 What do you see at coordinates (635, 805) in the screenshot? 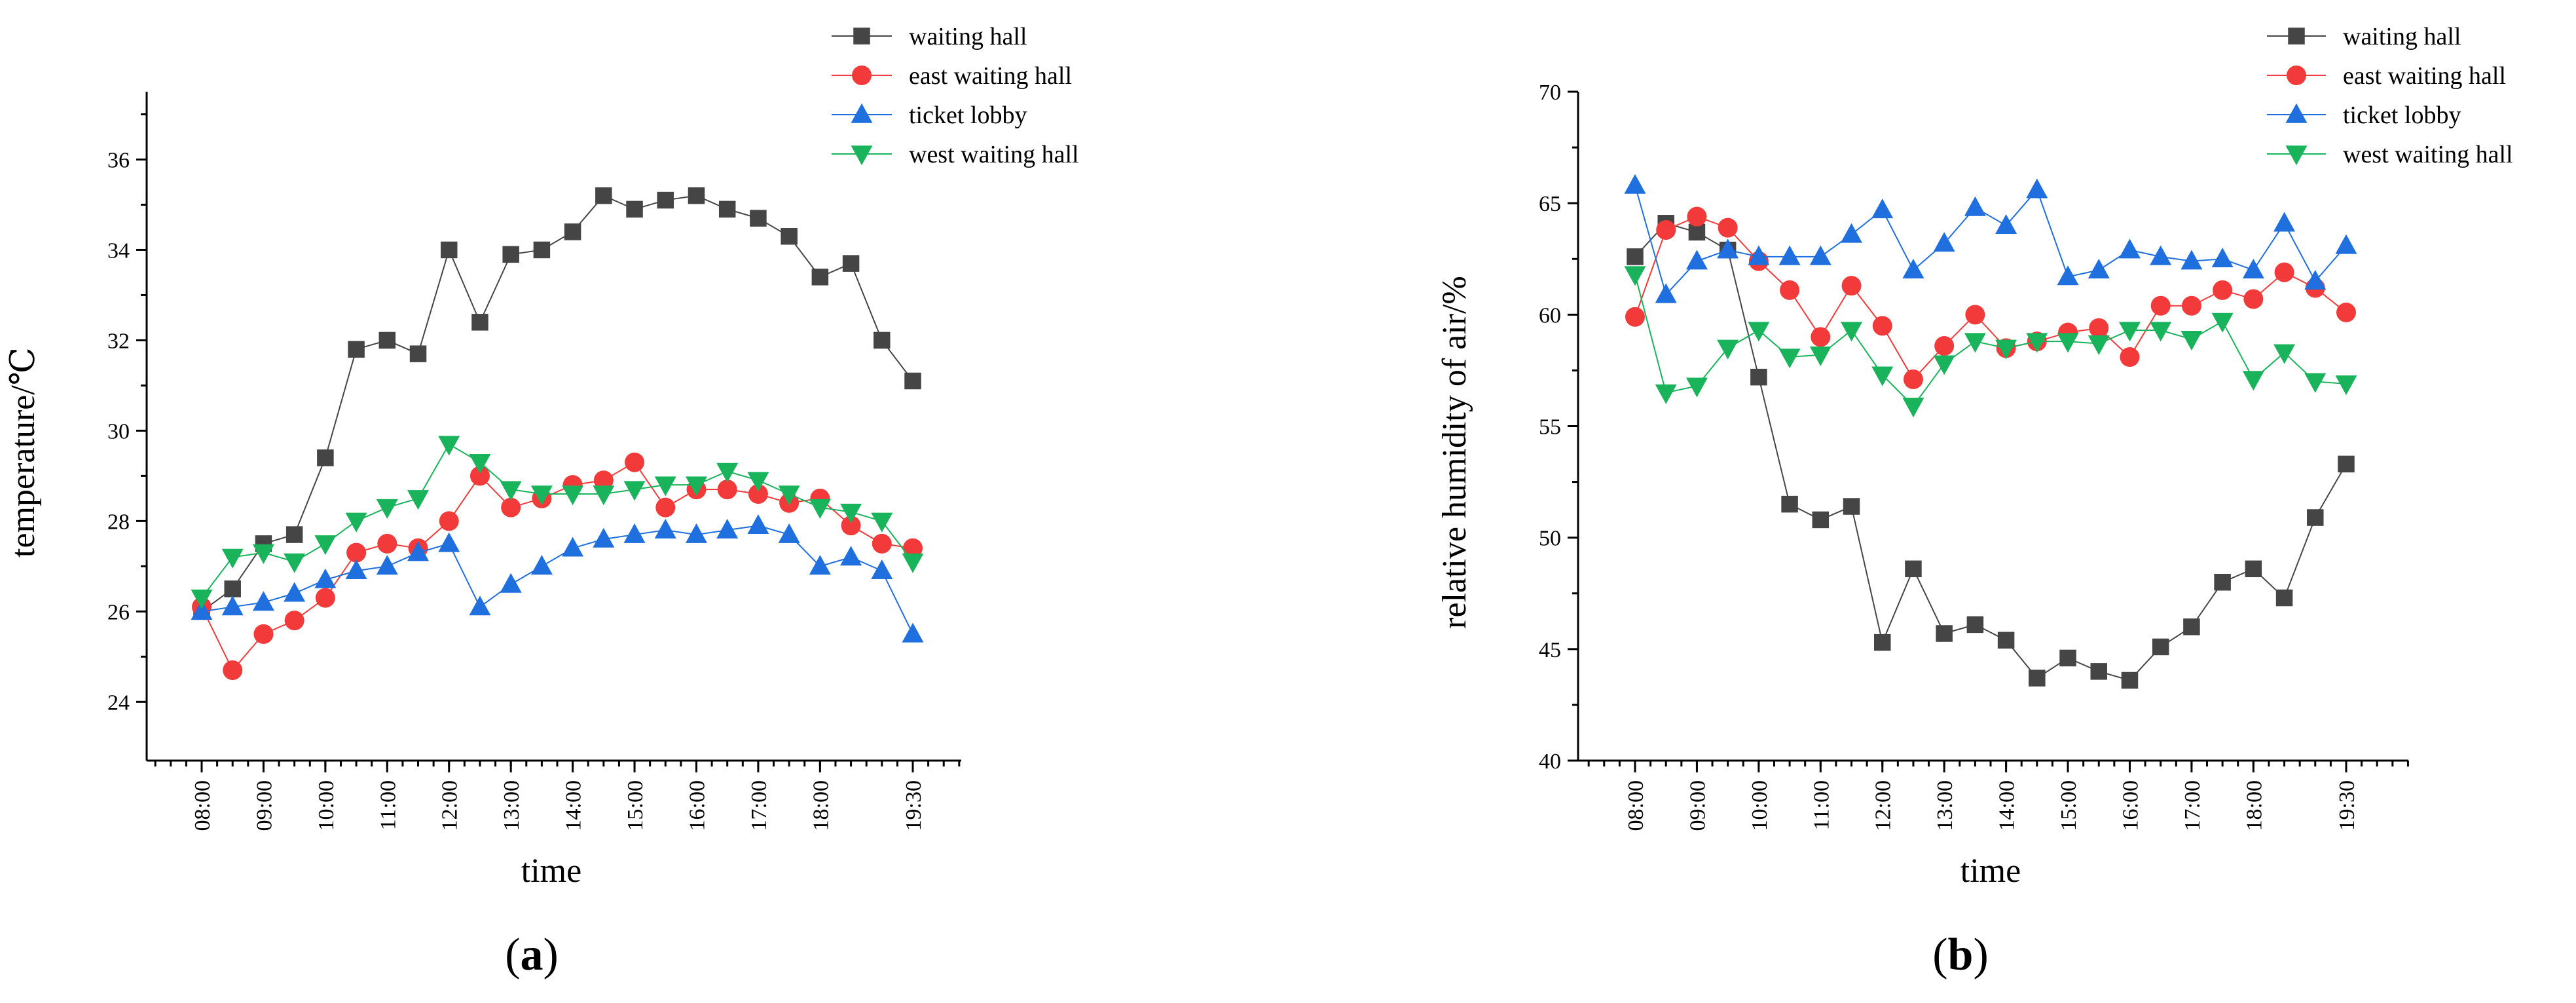
I see `x-tick-label: 15:00` at bounding box center [635, 805].